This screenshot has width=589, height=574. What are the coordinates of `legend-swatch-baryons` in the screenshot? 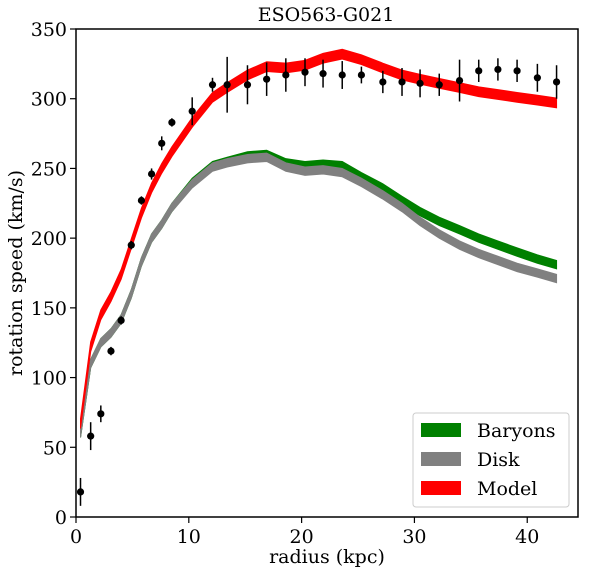 It's located at (441, 430).